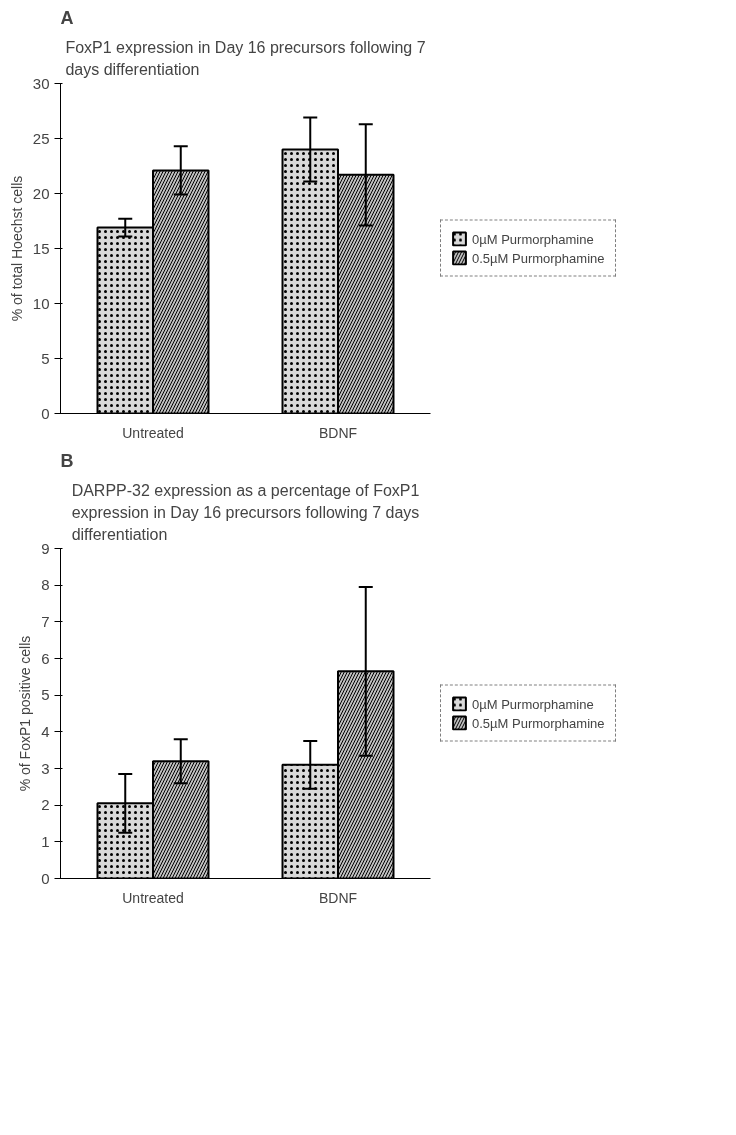 The height and width of the screenshot is (1135, 736). What do you see at coordinates (45, 768) in the screenshot?
I see `y-tick-label: 3` at bounding box center [45, 768].